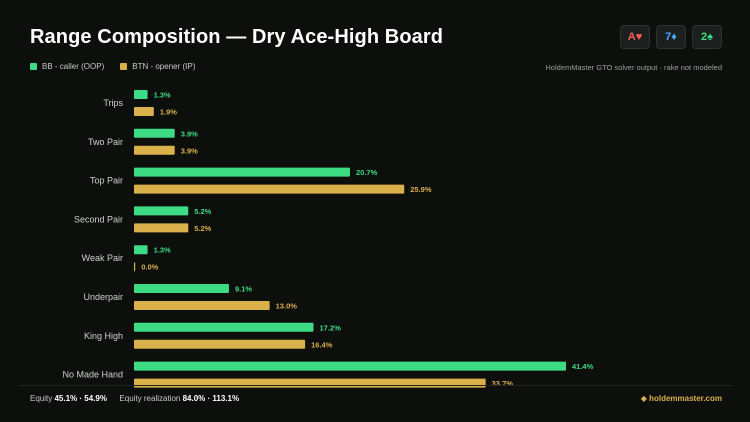 The width and height of the screenshot is (750, 422). Describe the element at coordinates (135, 267) in the screenshot. I see `bar-btn-weak-pair` at that location.